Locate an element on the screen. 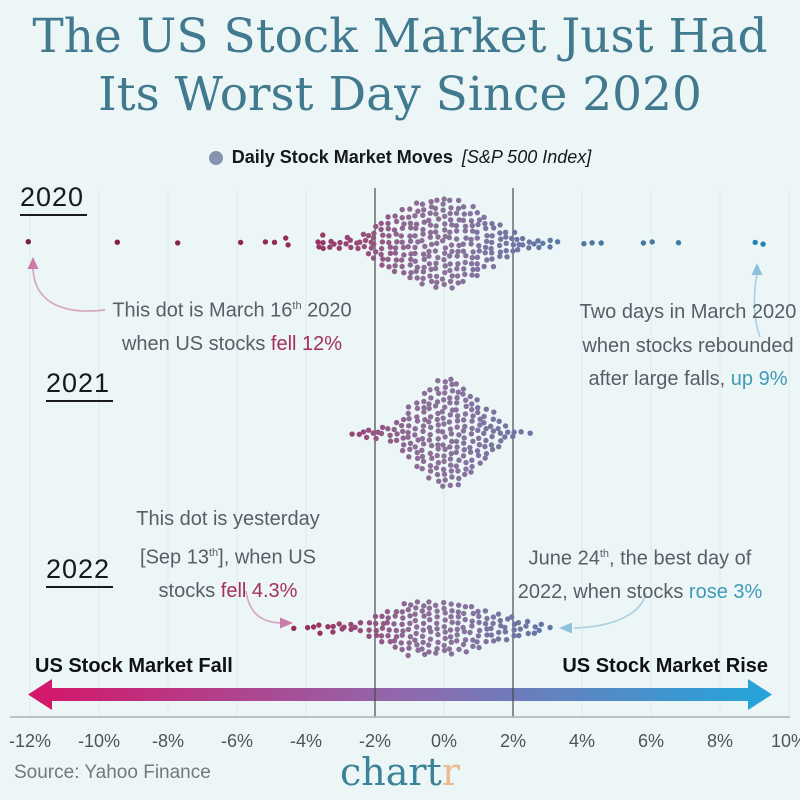  beeswarm-2020 is located at coordinates (395, 243).